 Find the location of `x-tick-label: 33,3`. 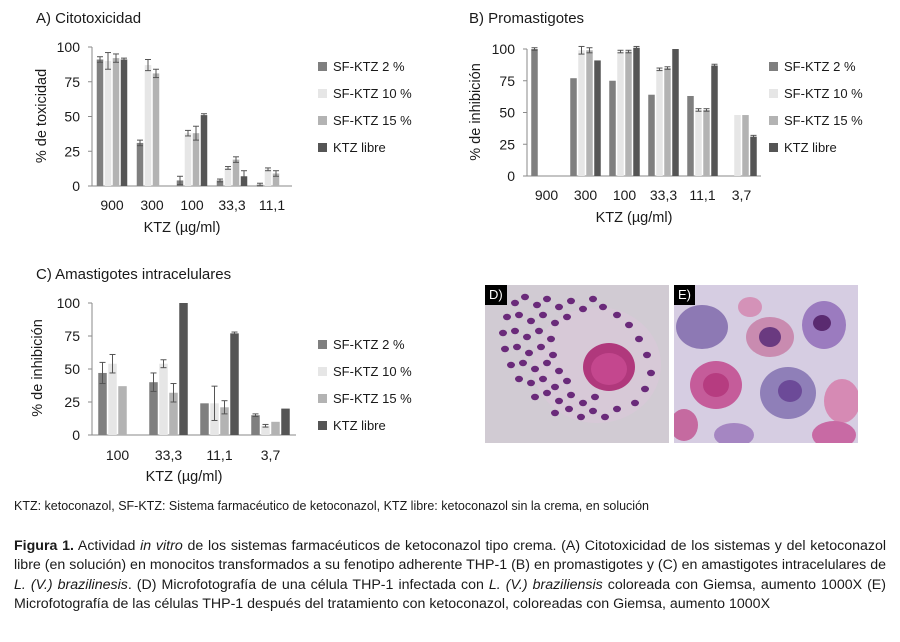

x-tick-label: 33,3 is located at coordinates (231, 205).